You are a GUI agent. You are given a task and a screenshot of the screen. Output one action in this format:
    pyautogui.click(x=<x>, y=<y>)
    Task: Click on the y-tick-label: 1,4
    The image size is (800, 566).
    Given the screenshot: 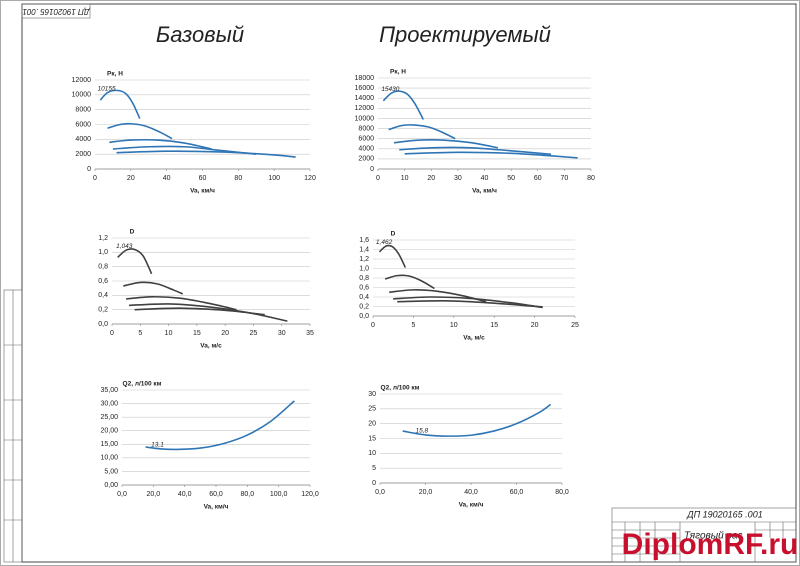 What is the action you would take?
    pyautogui.click(x=364, y=249)
    